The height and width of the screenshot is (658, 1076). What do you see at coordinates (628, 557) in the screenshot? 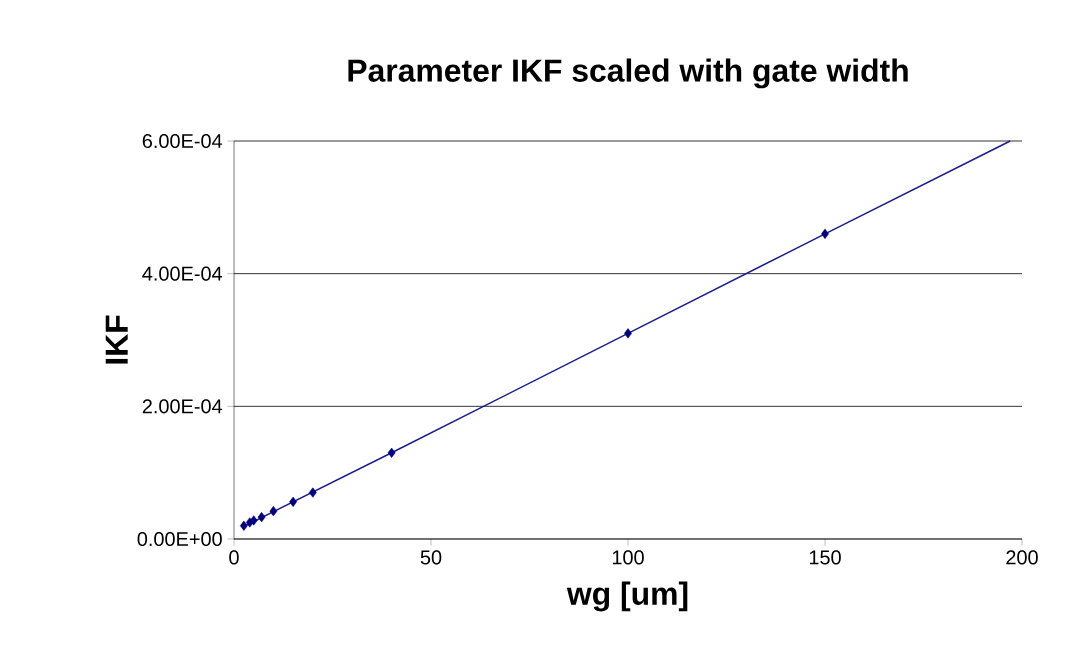
I see `x-tick-label: 100` at bounding box center [628, 557].